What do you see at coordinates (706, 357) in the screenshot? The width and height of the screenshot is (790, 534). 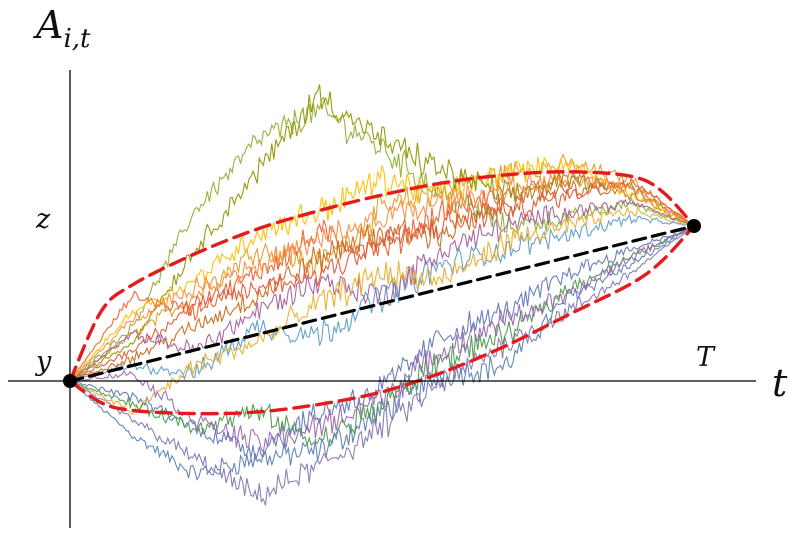 I see `x-tick-label-end: T` at bounding box center [706, 357].